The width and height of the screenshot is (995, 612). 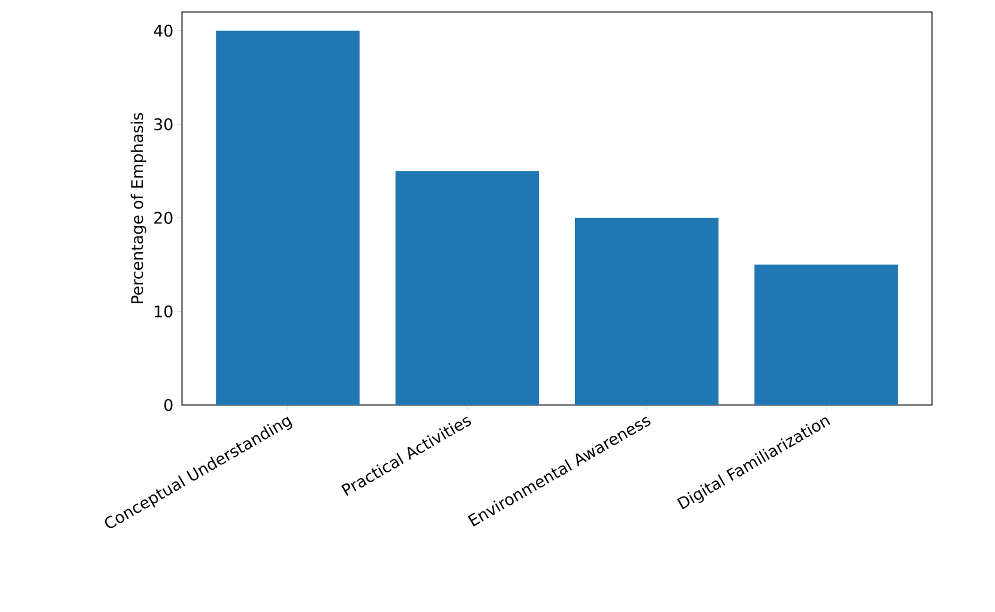 I want to click on y-tick-label: 0, so click(x=168, y=405).